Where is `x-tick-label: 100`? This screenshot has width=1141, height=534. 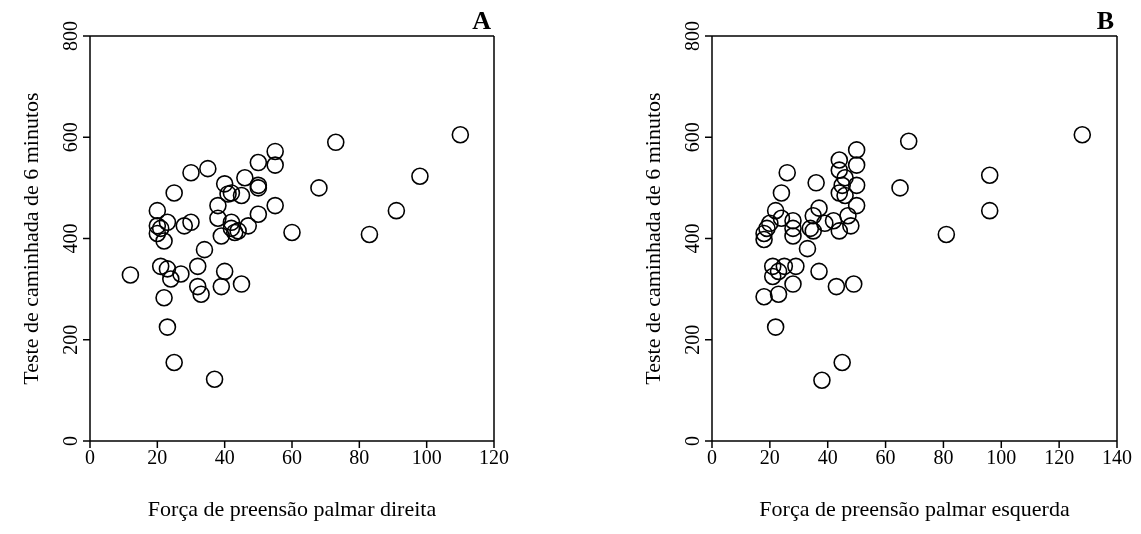
x-tick-label: 100 is located at coordinates (426, 457).